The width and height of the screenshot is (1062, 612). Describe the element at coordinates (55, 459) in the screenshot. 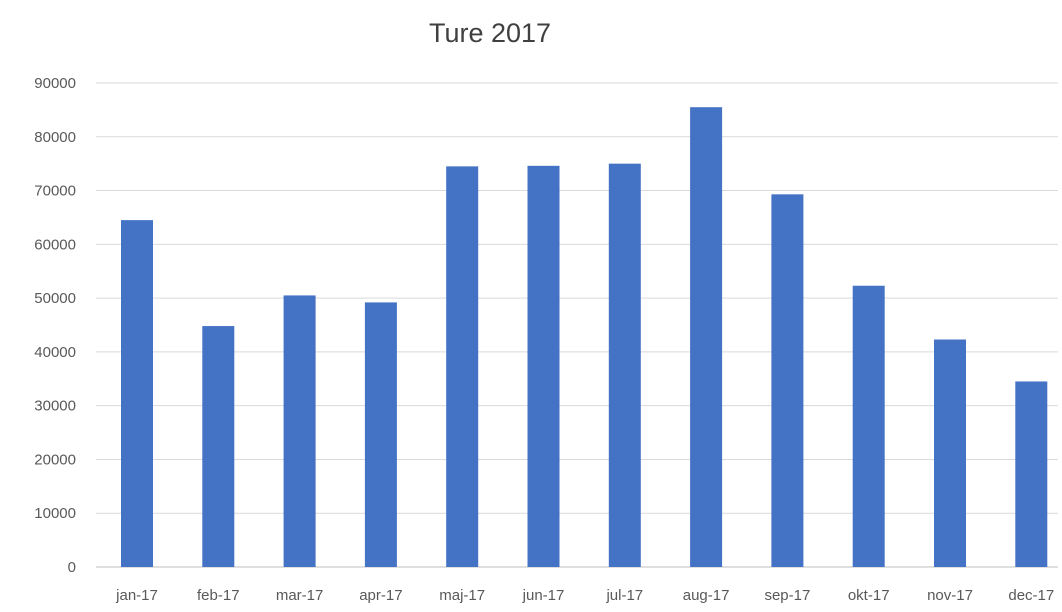

I see `y-tick-label: 20000` at that location.